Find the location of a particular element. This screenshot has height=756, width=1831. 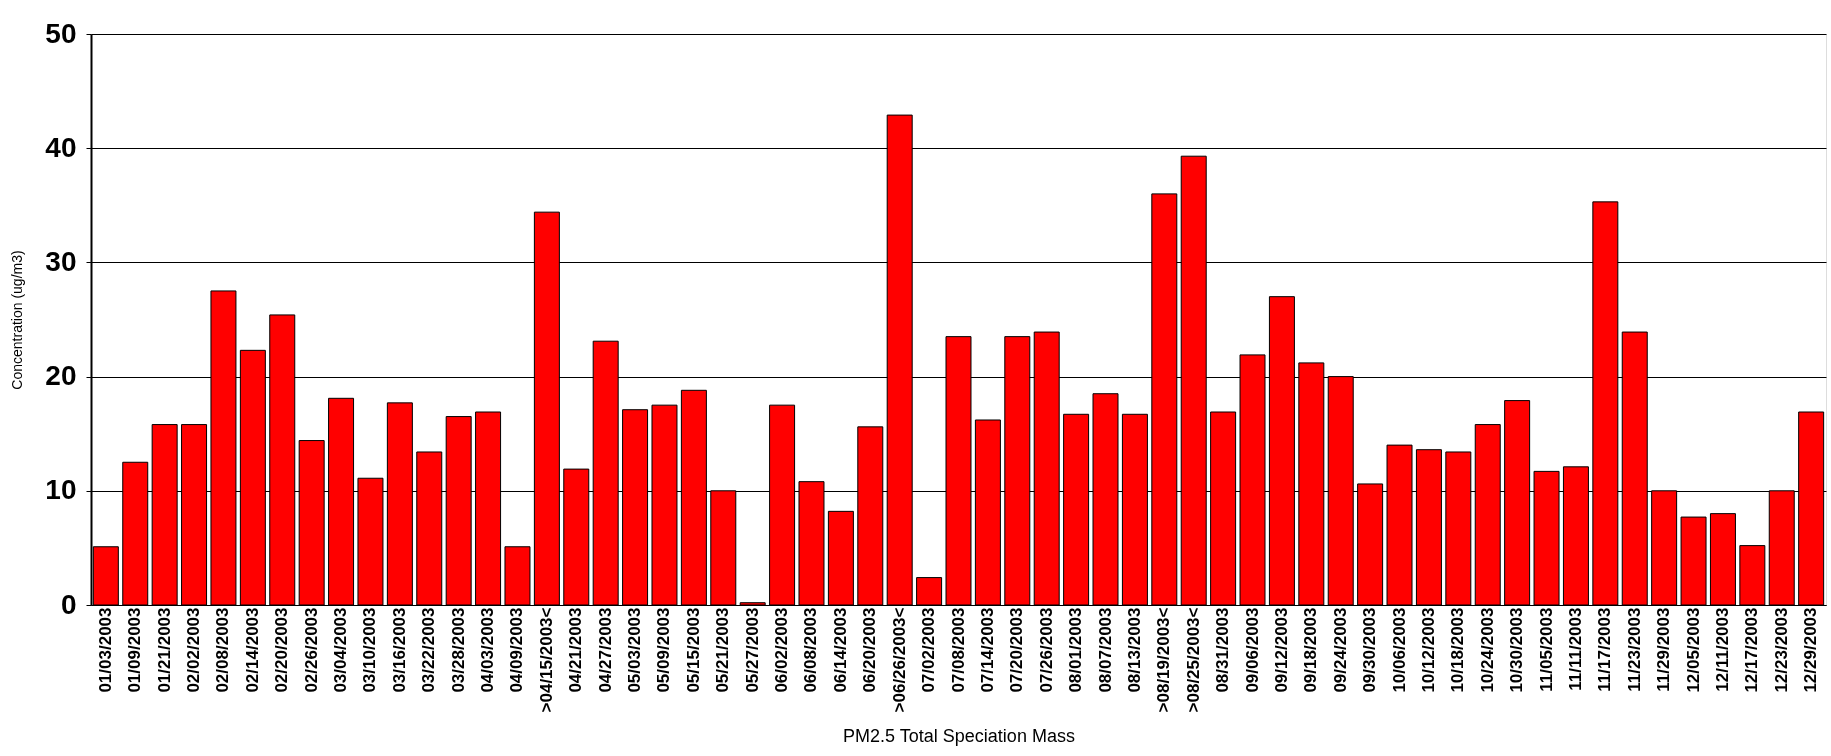

x-tick-label: 05/27/2003 is located at coordinates (752, 650).